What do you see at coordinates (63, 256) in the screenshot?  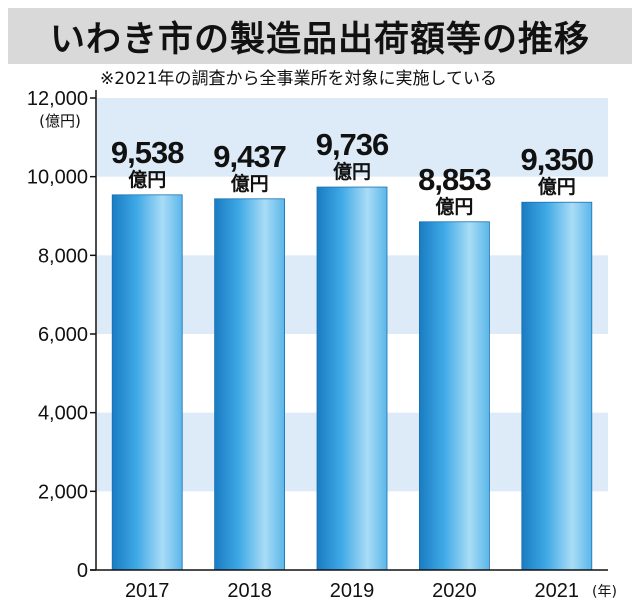 I see `y-tick-label: 8,000` at bounding box center [63, 256].